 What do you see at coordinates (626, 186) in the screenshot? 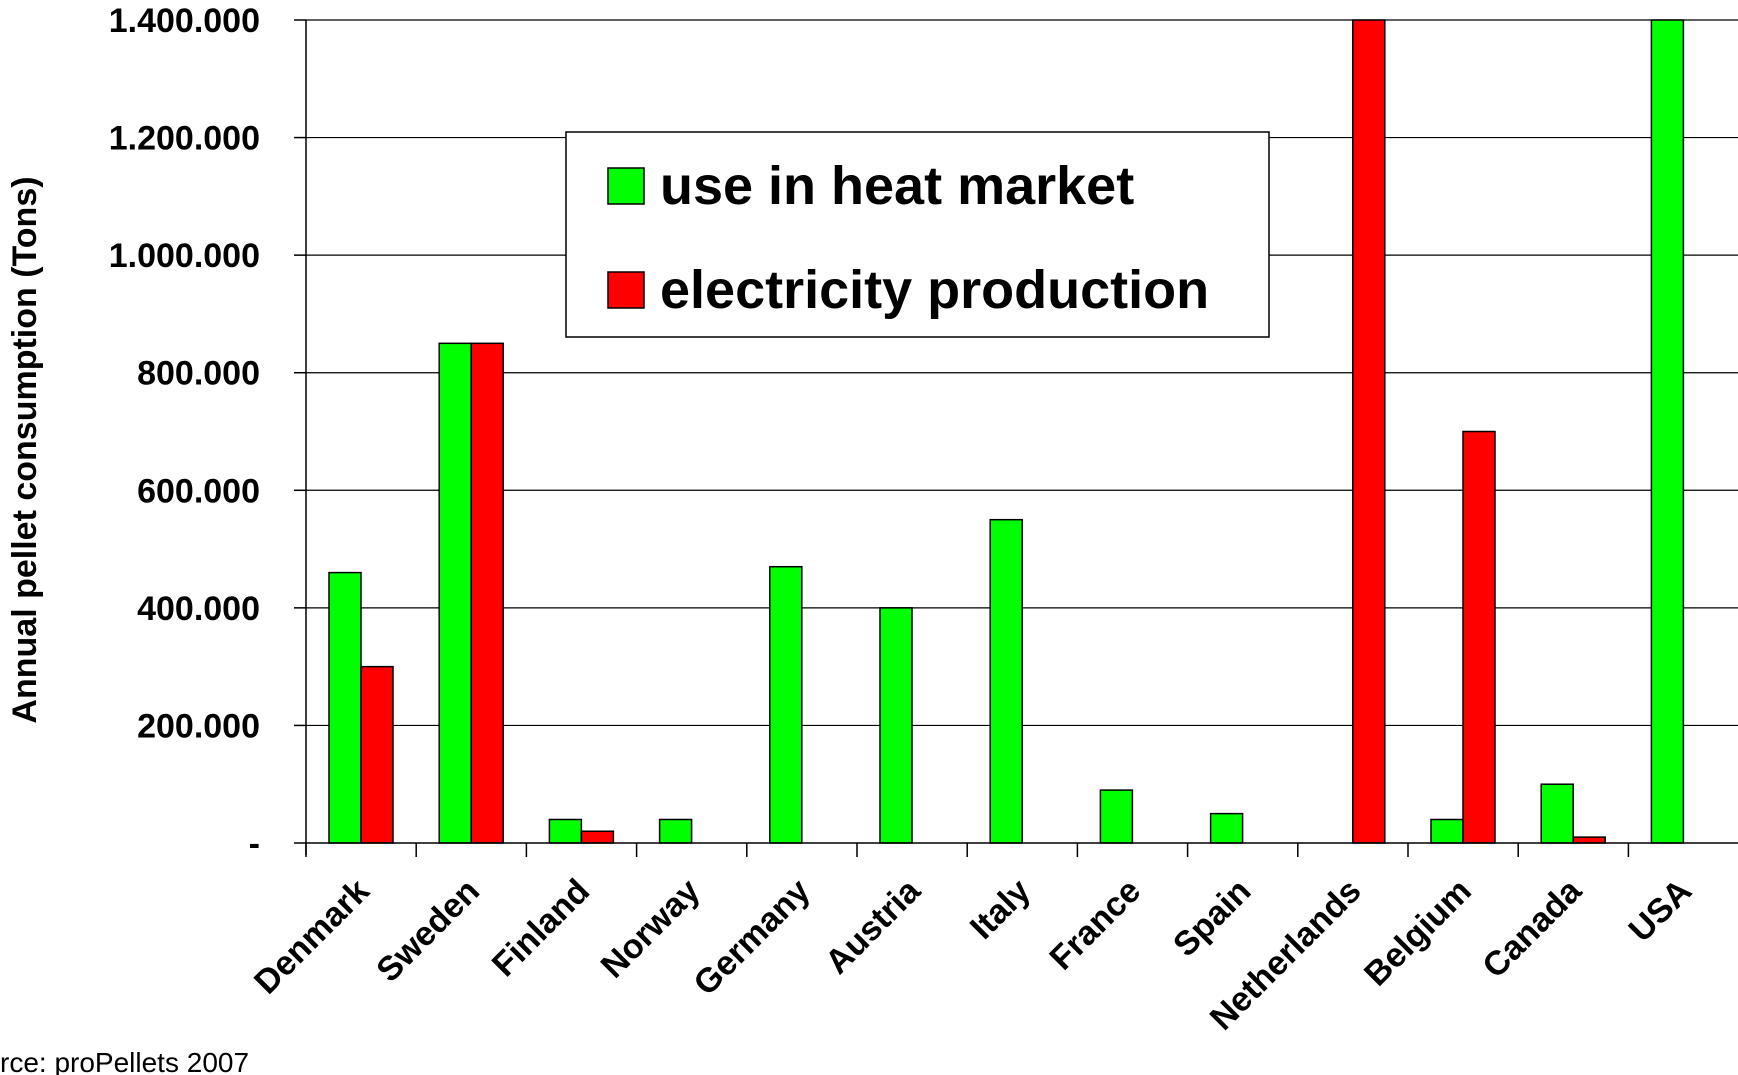
I see `legend-swatch-heat` at bounding box center [626, 186].